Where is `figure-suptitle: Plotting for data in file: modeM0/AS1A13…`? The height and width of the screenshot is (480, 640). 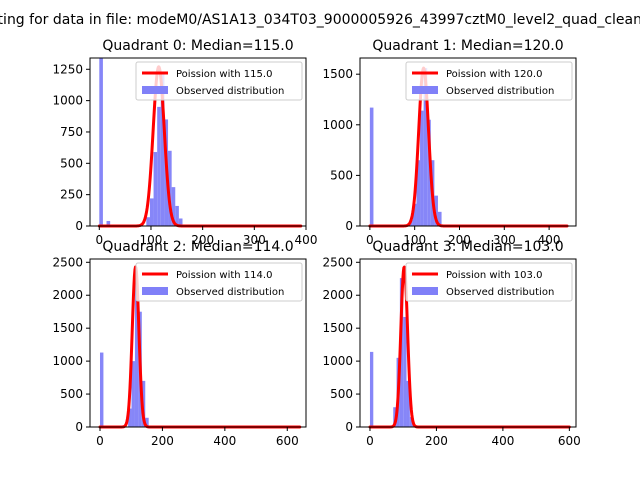 figure-suptitle: Plotting for data in file: modeM0/AS1A13… is located at coordinates (320, 20).